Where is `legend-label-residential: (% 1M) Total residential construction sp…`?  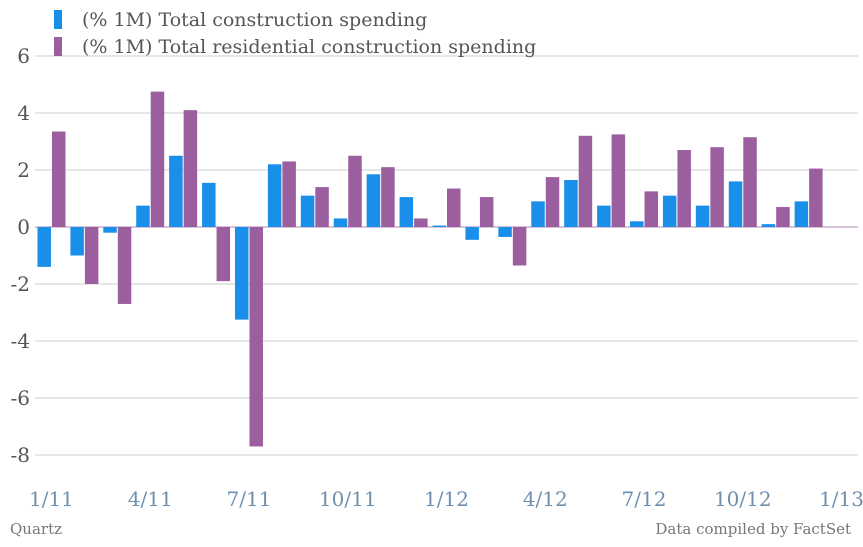 legend-label-residential: (% 1M) Total residential construction sp… is located at coordinates (309, 46).